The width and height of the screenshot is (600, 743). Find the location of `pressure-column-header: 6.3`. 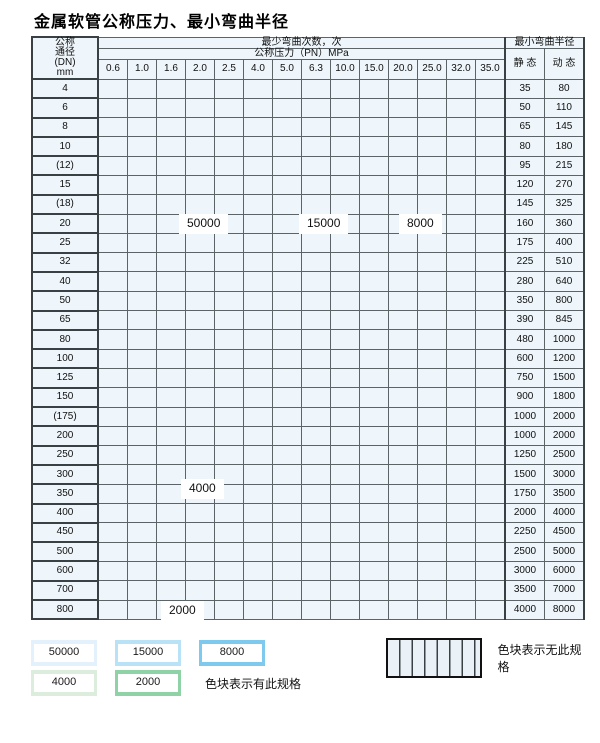

pressure-column-header: 6.3 is located at coordinates (316, 69).